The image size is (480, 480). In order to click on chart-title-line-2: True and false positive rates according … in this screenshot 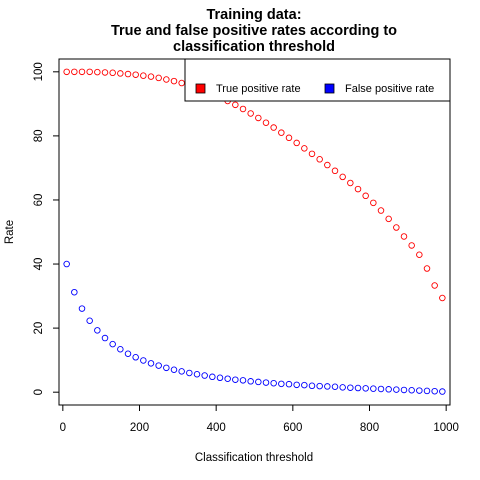, I will do `click(254, 31)`.